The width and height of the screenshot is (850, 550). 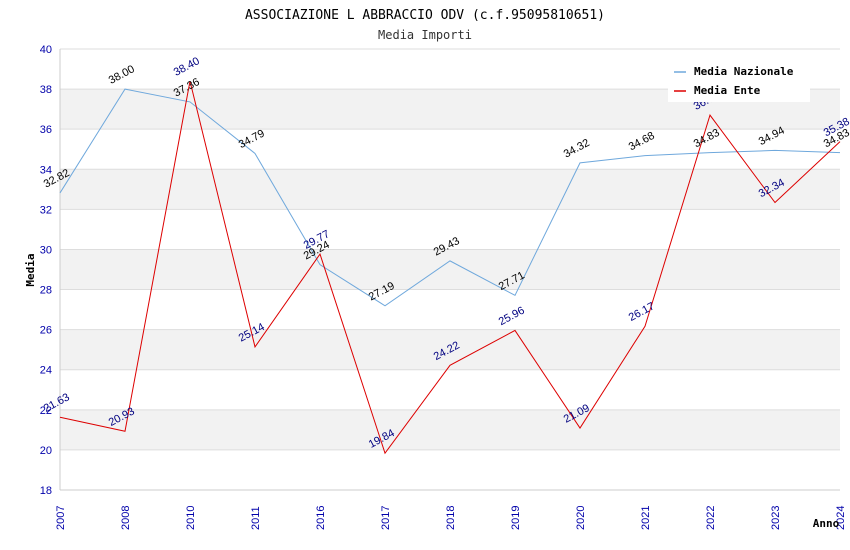 I want to click on x-tick-label: 2018, so click(x=451, y=518).